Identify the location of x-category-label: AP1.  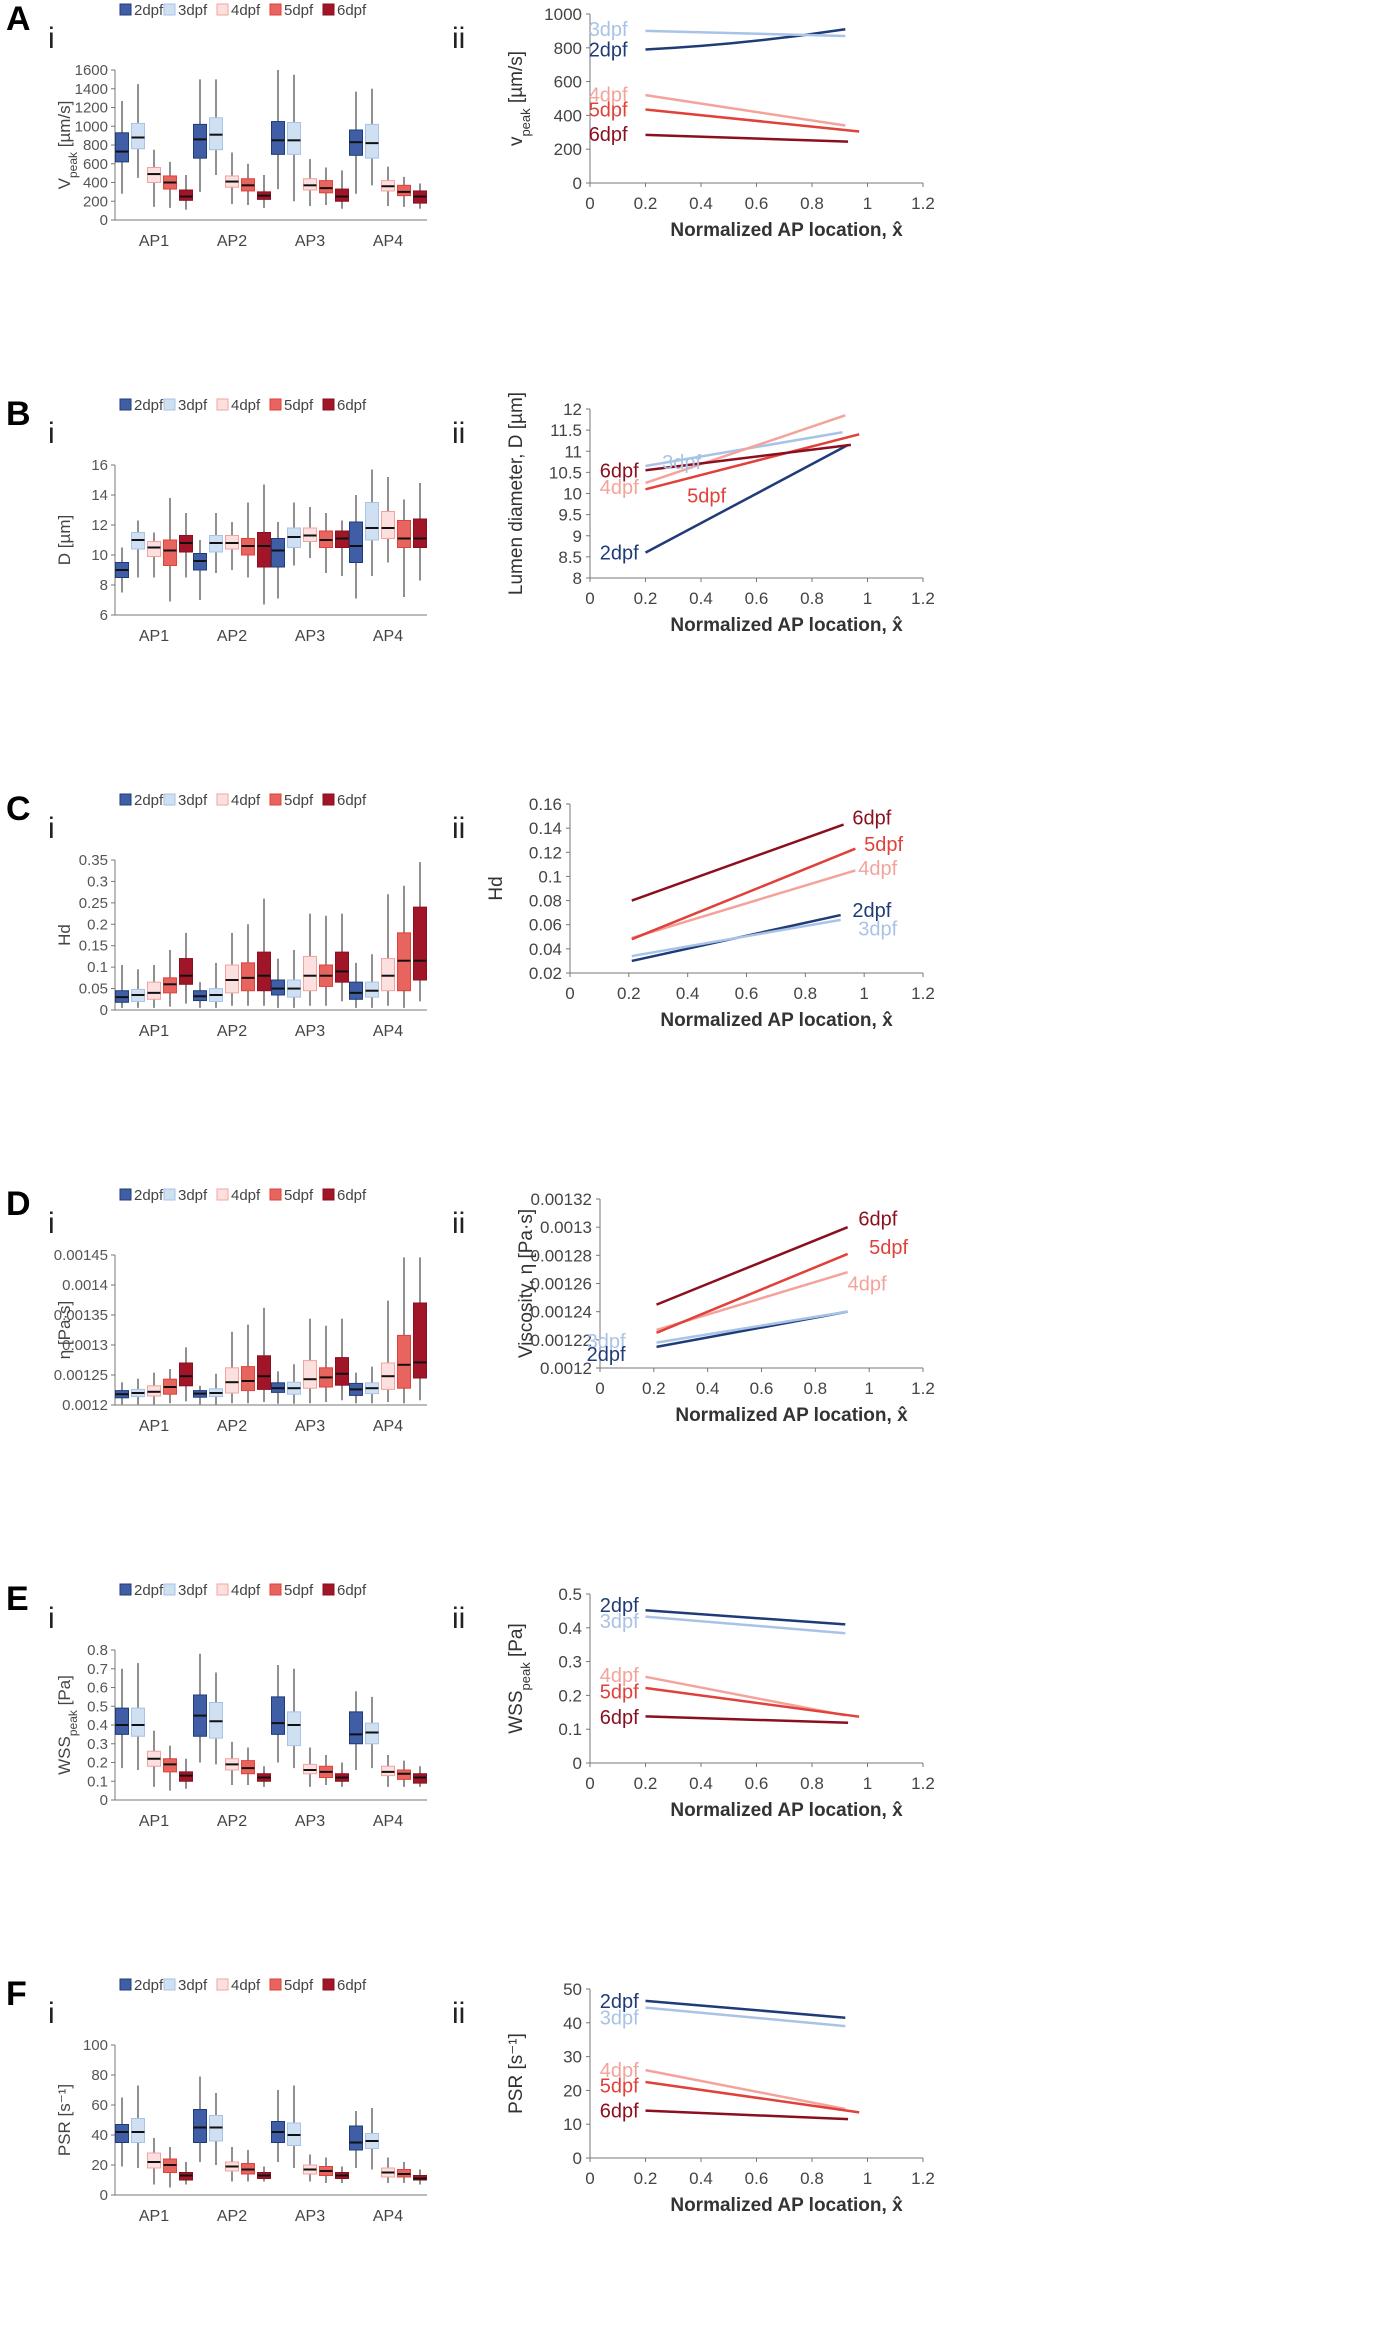
(154, 2216).